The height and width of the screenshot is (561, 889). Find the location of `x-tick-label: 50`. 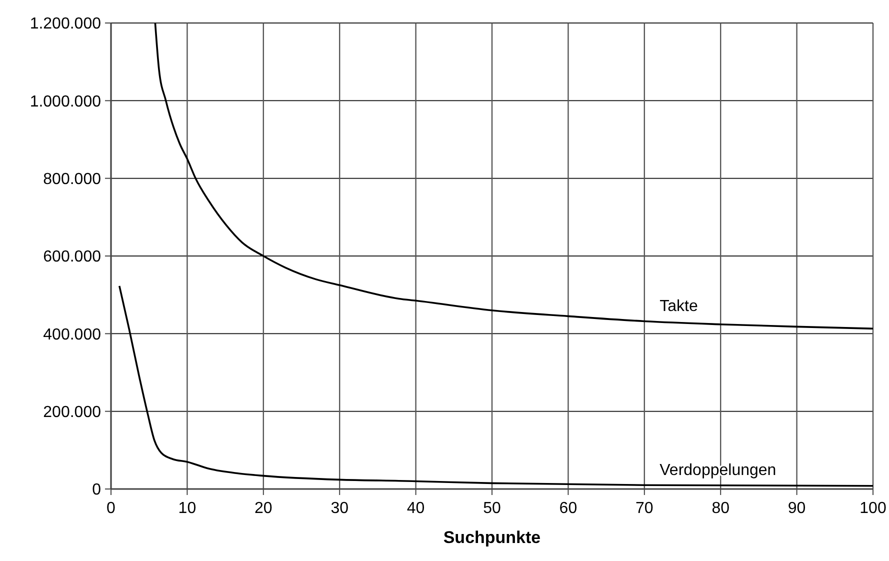

x-tick-label: 50 is located at coordinates (492, 508).